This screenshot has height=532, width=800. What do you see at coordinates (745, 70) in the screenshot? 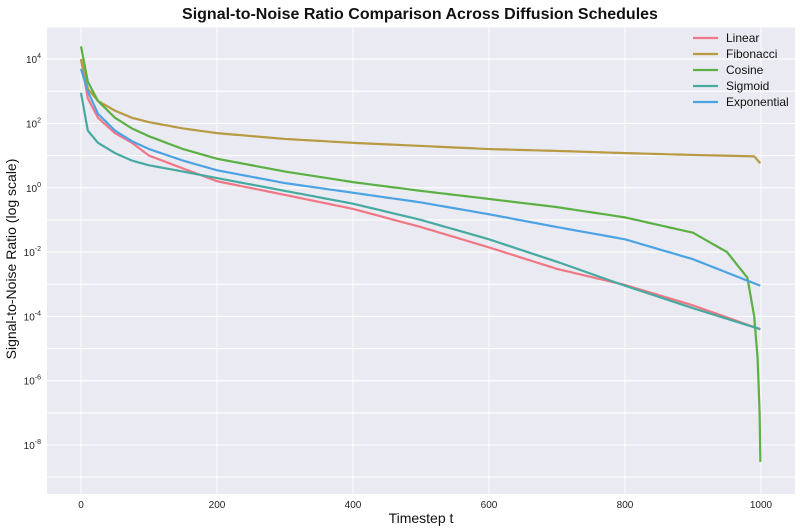
I see `legend-label: Cosine` at bounding box center [745, 70].